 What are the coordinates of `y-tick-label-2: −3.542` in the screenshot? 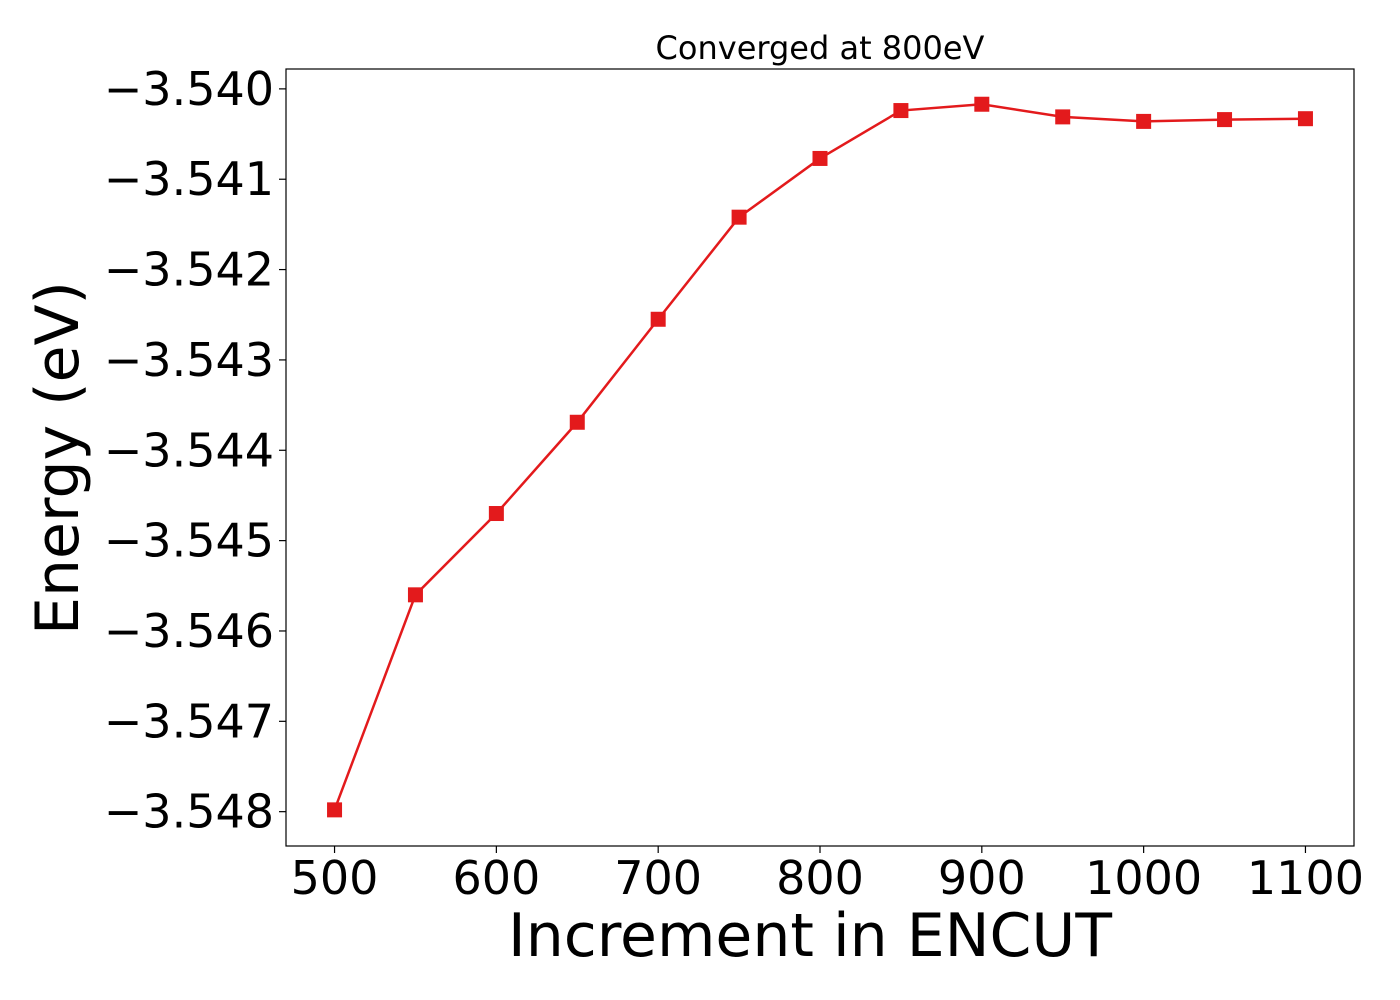 It's located at (189, 270).